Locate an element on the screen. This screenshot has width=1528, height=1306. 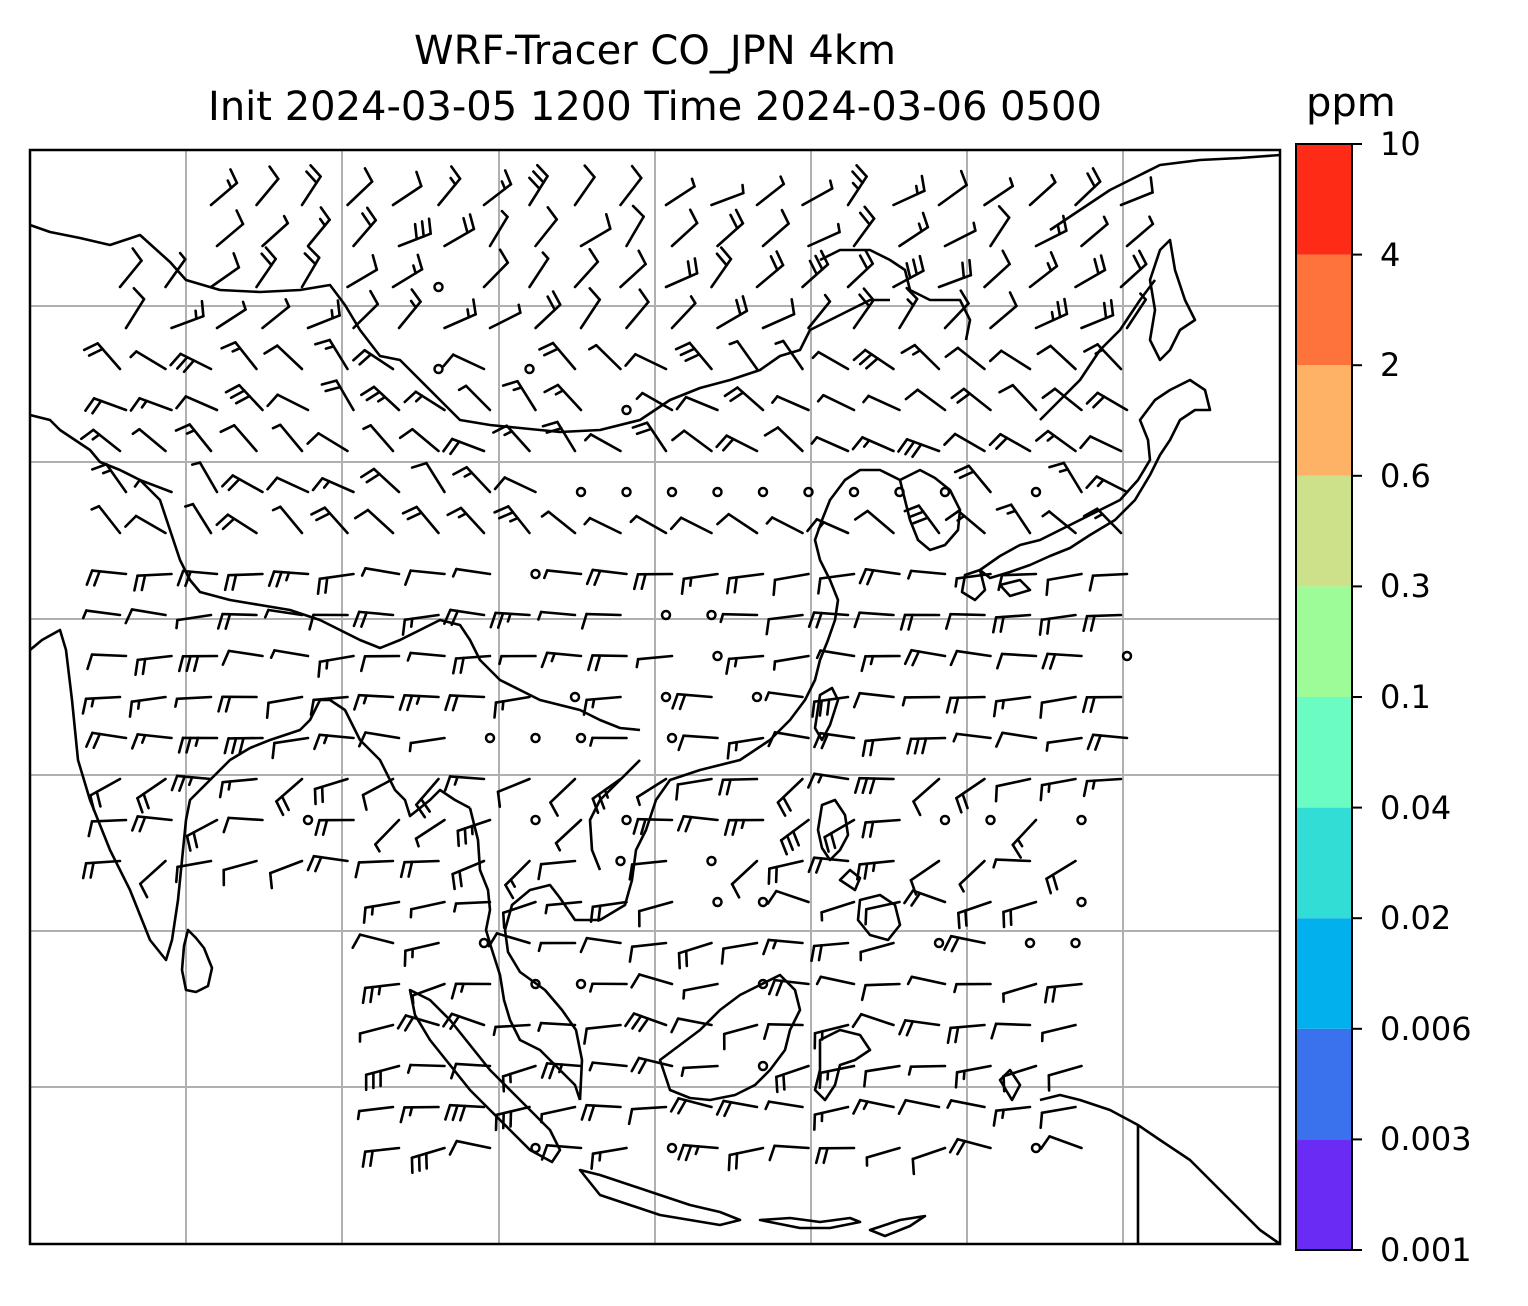
colorbar-bands is located at coordinates (1324, 697).